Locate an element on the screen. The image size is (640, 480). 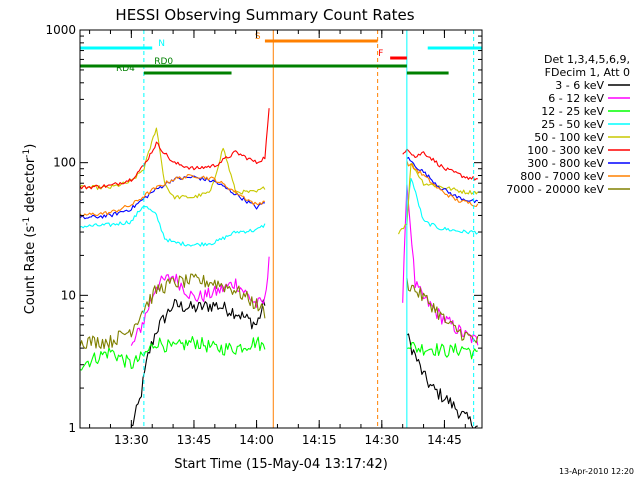
annotation-label: S is located at coordinates (258, 37).